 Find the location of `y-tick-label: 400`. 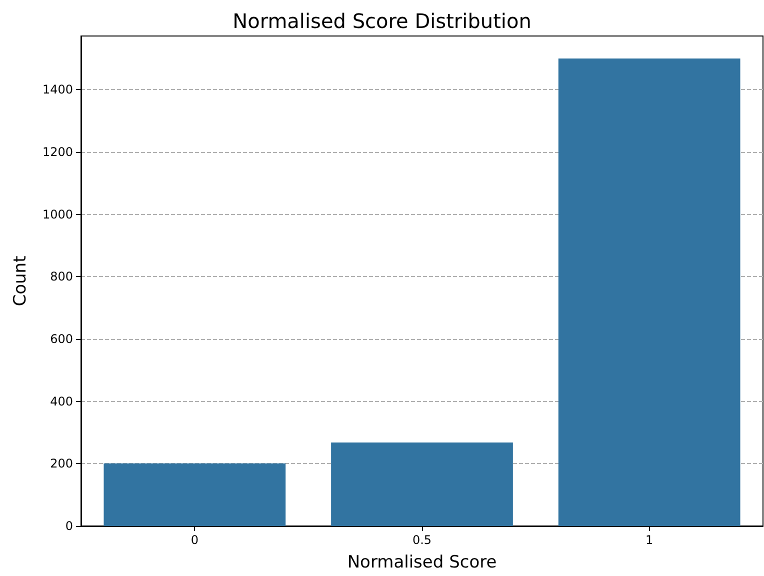

y-tick-label: 400 is located at coordinates (61, 401).